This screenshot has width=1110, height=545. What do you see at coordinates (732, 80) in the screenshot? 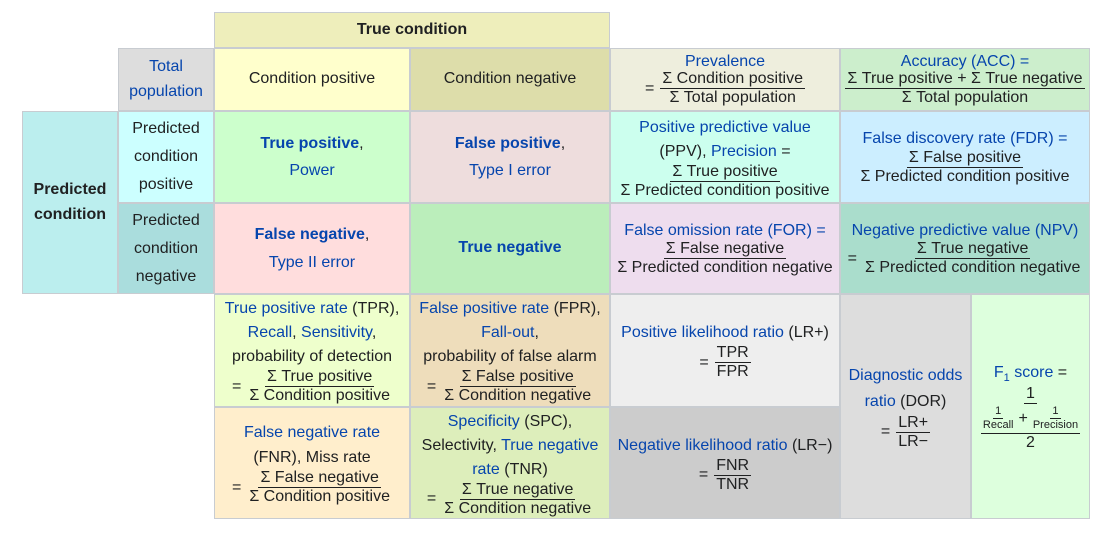
I see `prevalence-numerator: Σ Condition positive` at bounding box center [732, 80].